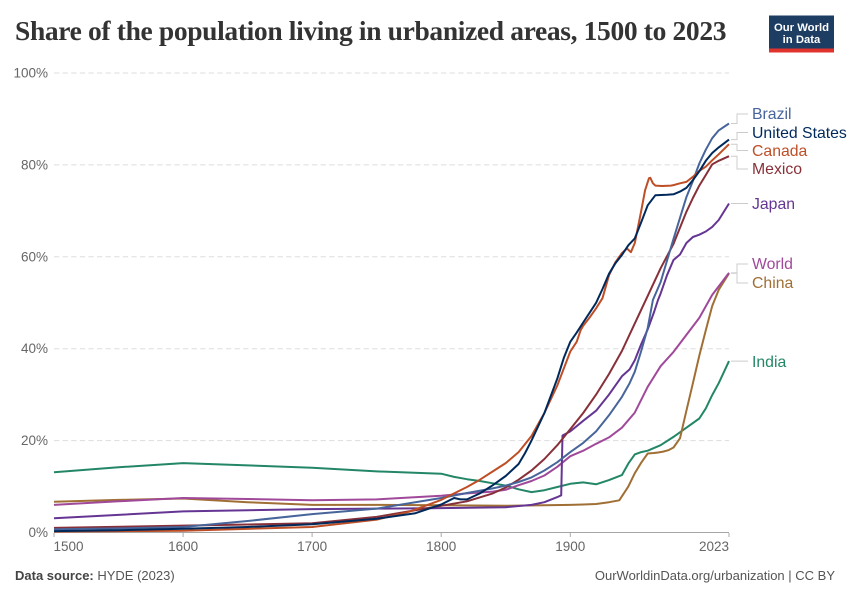 This screenshot has height=600, width=850. What do you see at coordinates (34, 348) in the screenshot?
I see `svg-text: 40%` at bounding box center [34, 348].